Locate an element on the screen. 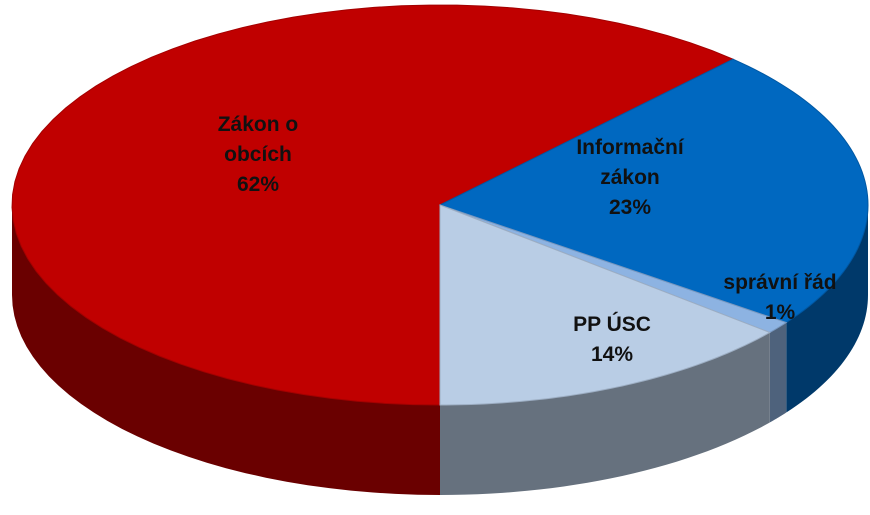  label-value: 23% is located at coordinates (630, 207).